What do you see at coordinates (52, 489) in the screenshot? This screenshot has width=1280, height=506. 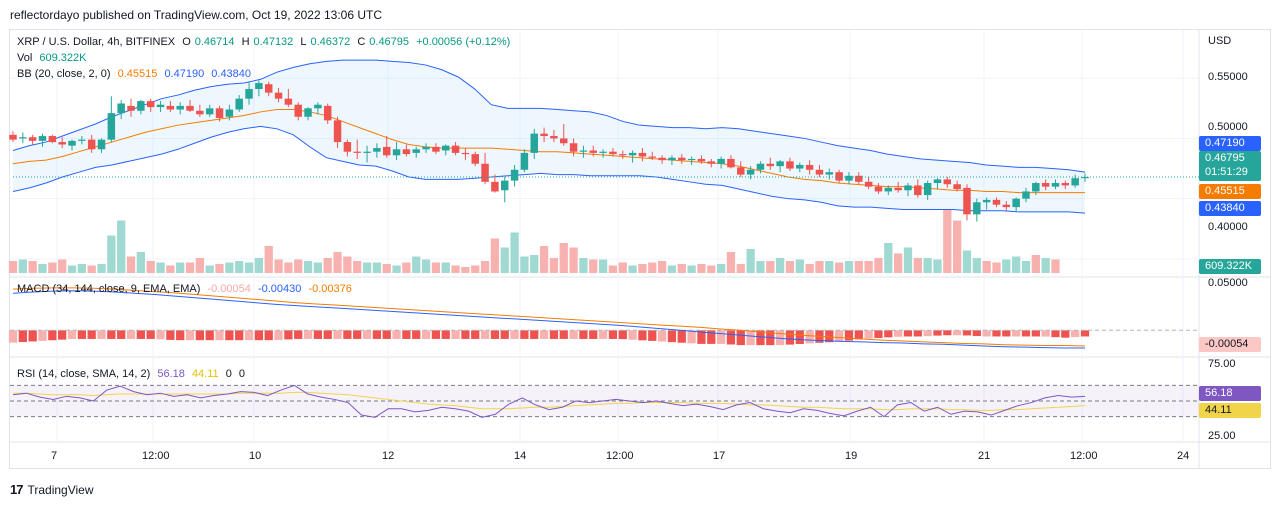 I see `footer-brand: 17 TradingView` at bounding box center [52, 489].